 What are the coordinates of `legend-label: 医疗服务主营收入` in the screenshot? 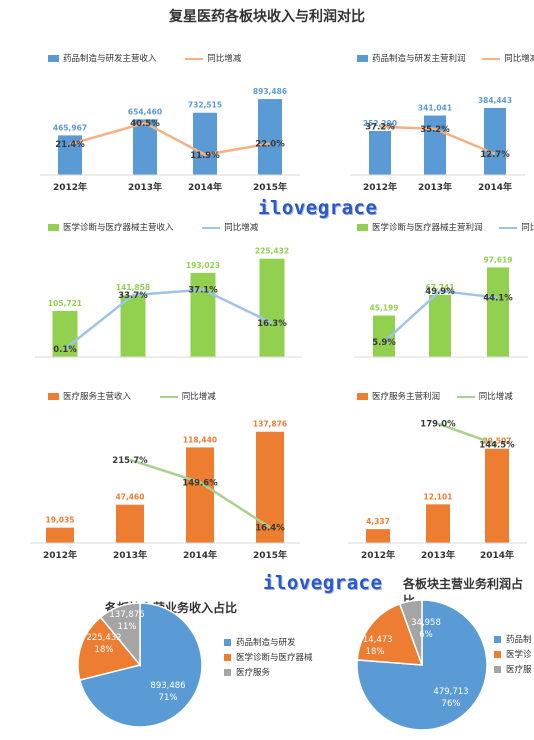 It's located at (97, 397).